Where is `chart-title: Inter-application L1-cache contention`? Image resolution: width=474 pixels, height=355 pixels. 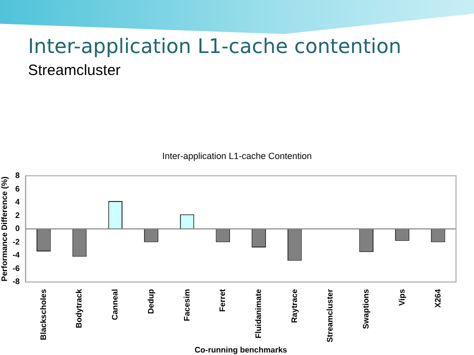 chart-title: Inter-application L1-cache contention is located at coordinates (215, 46).